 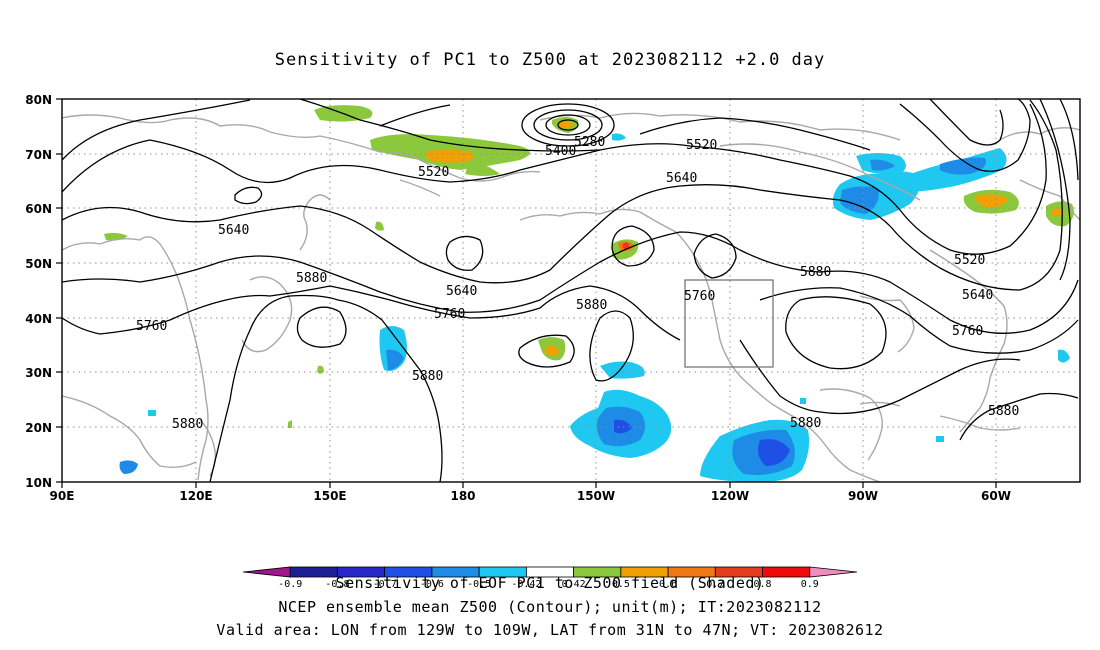 I want to click on lat-label: 40N, so click(x=38, y=319).